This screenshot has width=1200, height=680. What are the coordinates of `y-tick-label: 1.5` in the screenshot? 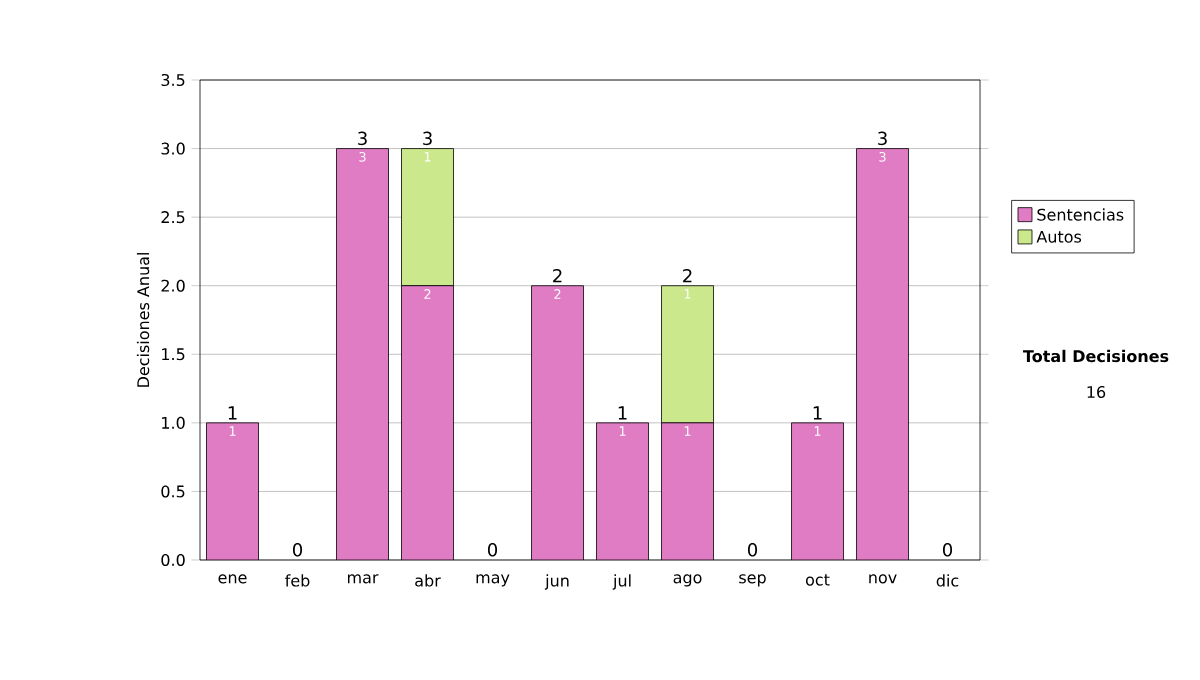 It's located at (173, 354).